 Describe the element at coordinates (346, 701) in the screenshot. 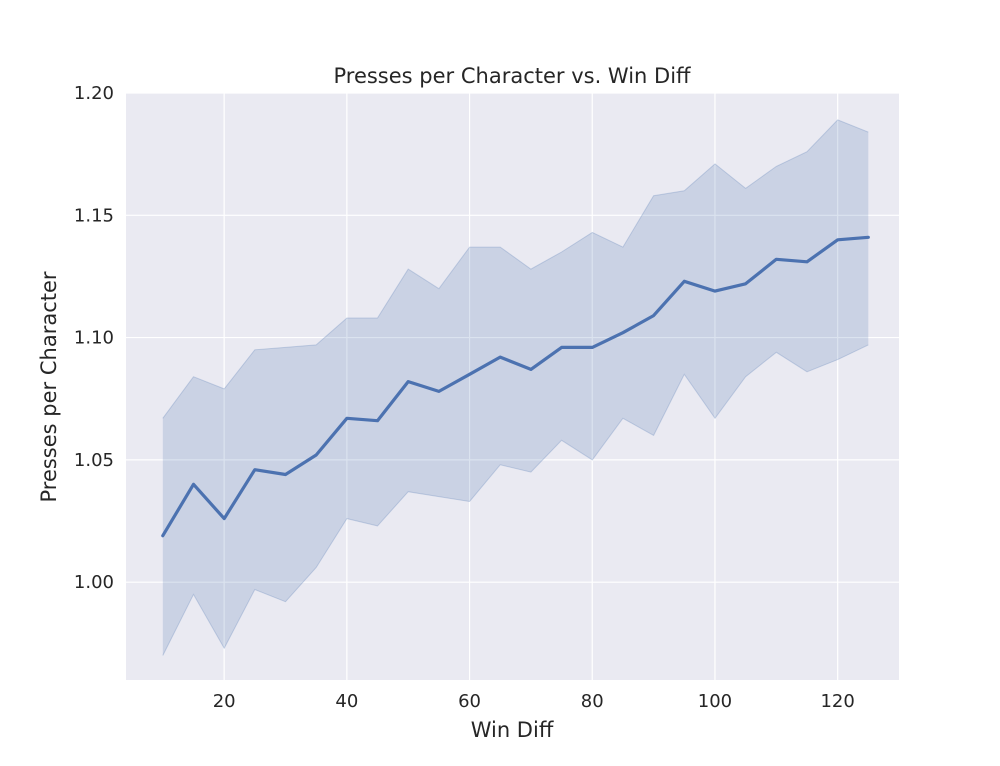

I see `x-tick-label: 40` at that location.